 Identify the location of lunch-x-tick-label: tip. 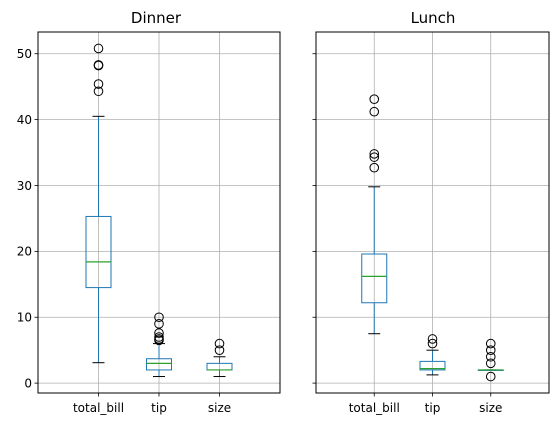
(433, 408).